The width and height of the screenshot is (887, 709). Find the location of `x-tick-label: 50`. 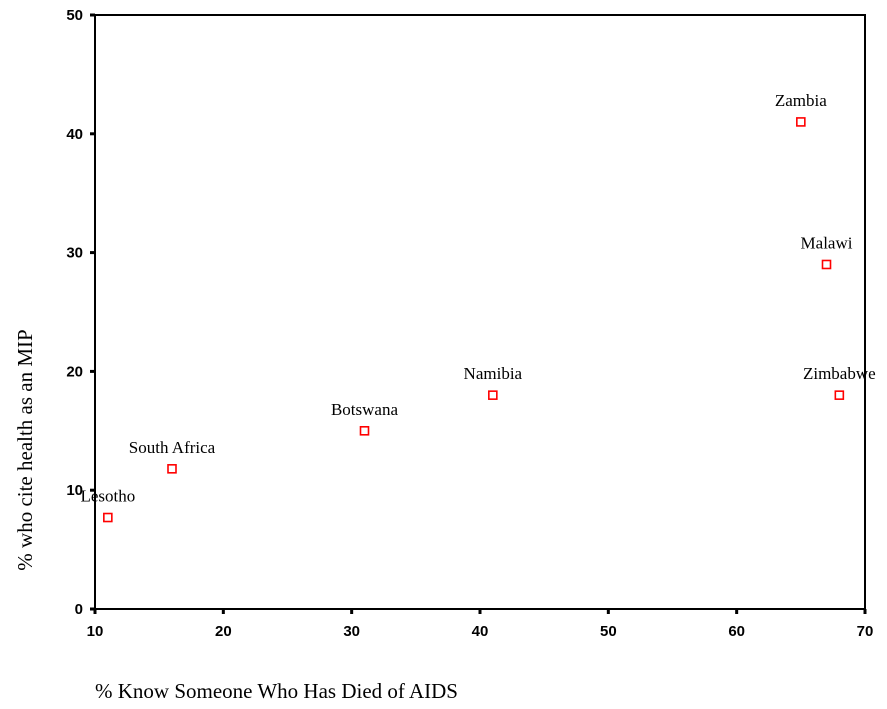

x-tick-label: 50 is located at coordinates (608, 631).